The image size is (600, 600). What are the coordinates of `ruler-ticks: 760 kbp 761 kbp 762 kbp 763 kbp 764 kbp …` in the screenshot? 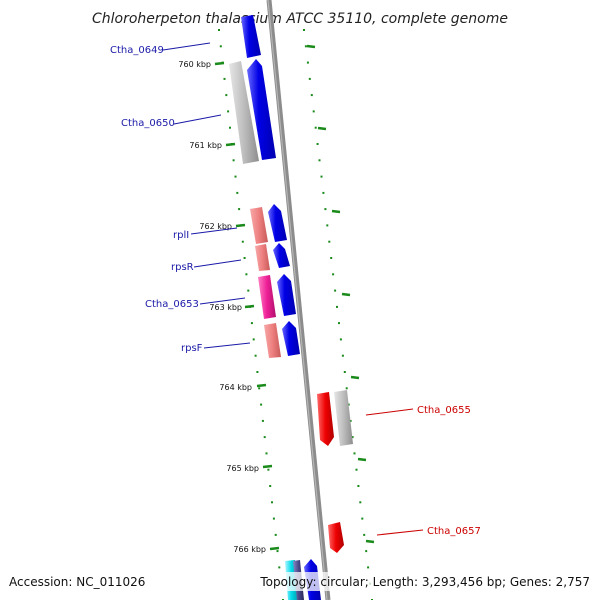 It's located at (229, 307).